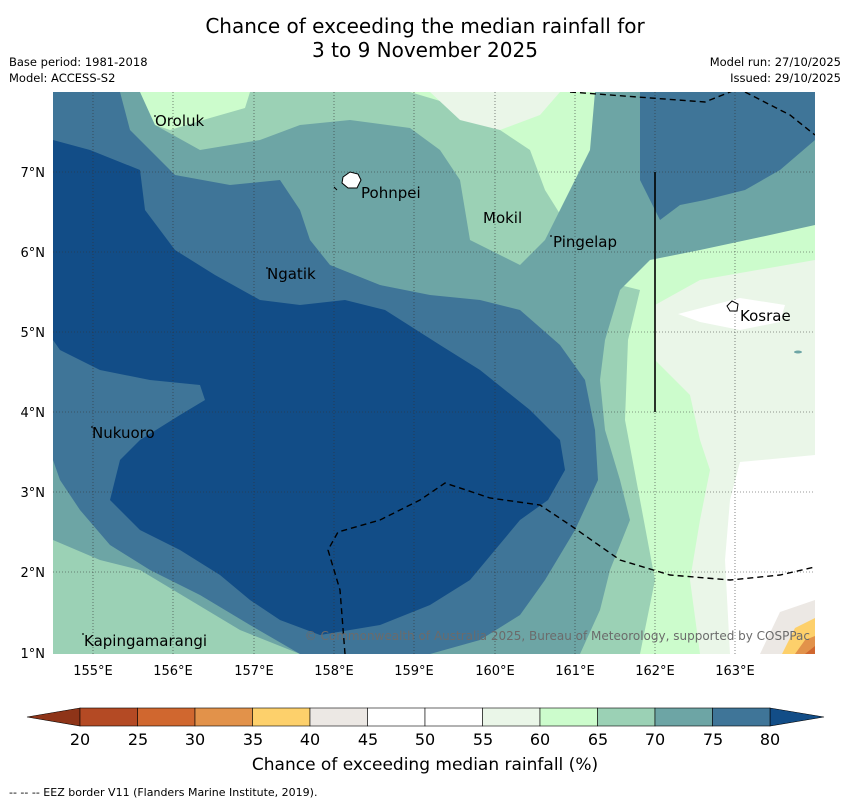 The height and width of the screenshot is (804, 850). I want to click on colorbar-tick-label: 35, so click(253, 739).